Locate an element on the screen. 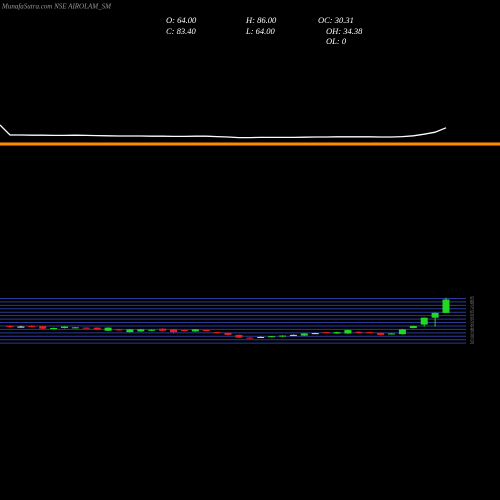 The image size is (500, 500). y-tick-label: 20 is located at coordinates (472, 342).